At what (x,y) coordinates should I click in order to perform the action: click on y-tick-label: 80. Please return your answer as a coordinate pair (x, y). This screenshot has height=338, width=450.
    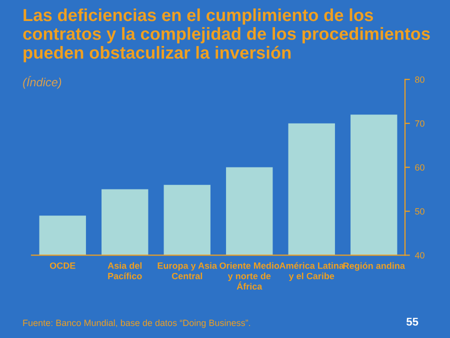
    Looking at the image, I should click on (419, 79).